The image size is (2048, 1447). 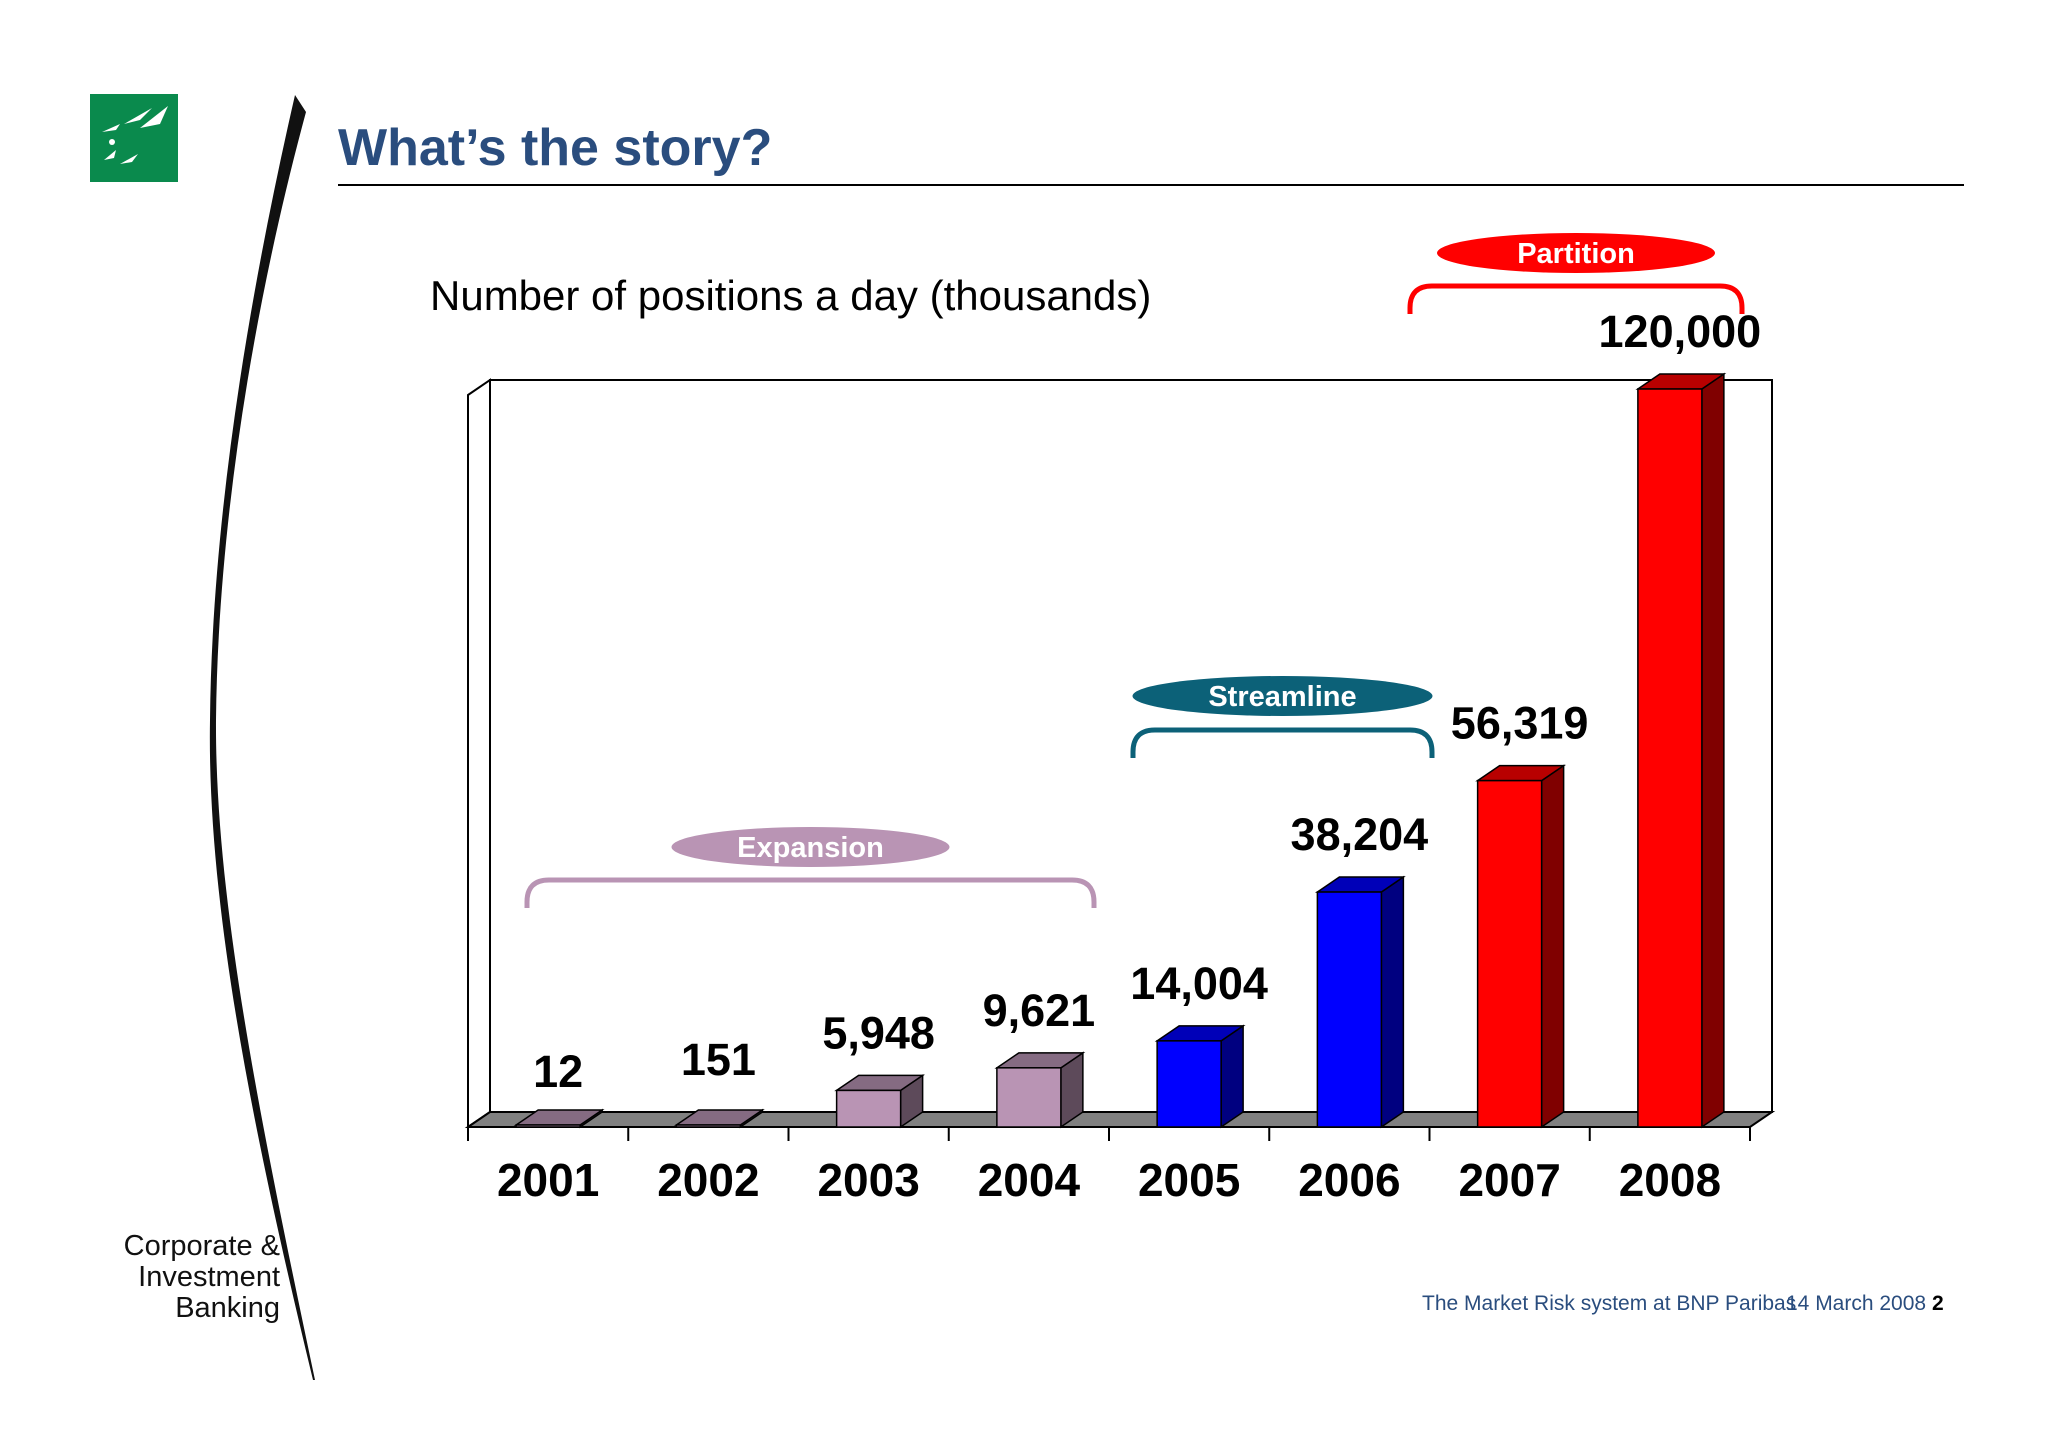 I want to click on brand-line: Banking, so click(x=202, y=1308).